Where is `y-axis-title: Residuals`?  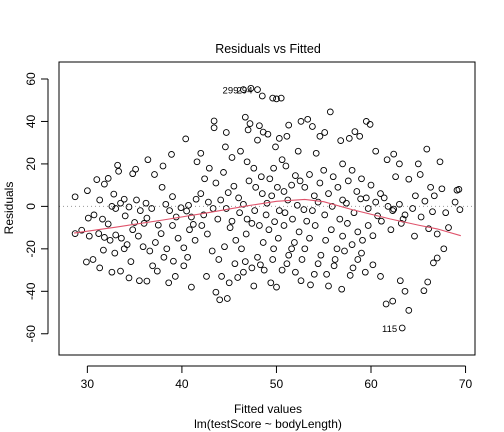 y-axis-title: Residuals is located at coordinates (9, 208).